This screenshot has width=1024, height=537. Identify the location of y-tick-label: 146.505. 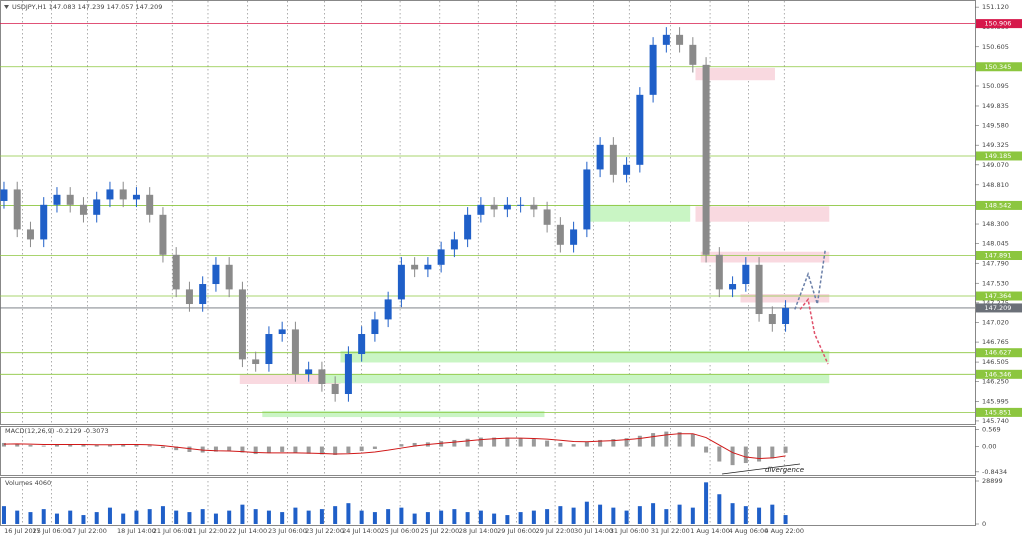
(995, 362).